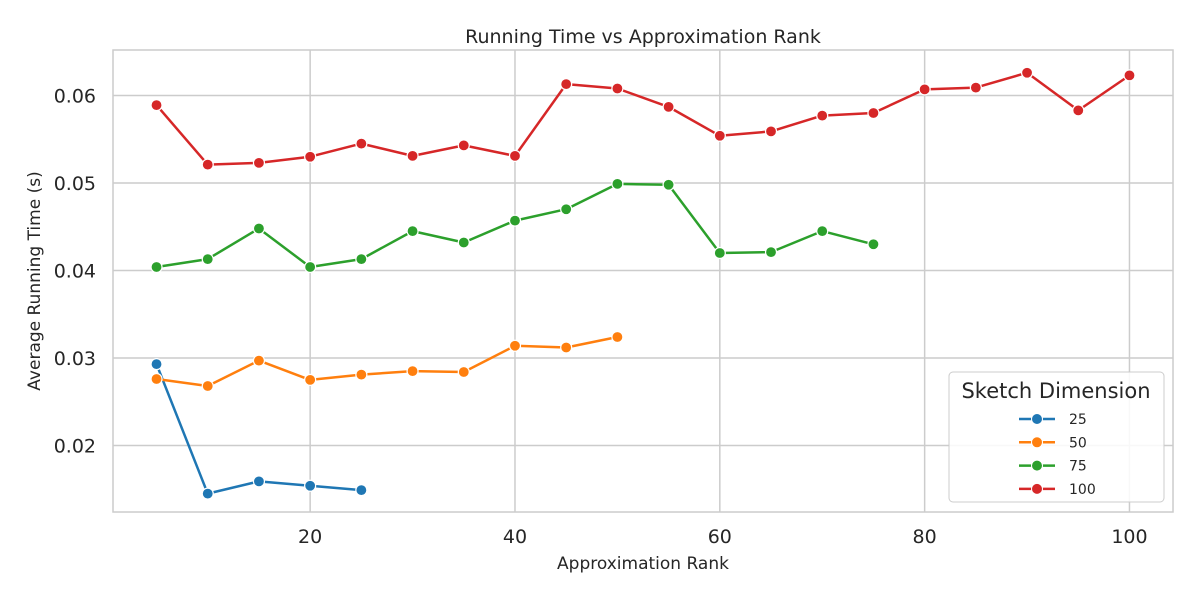  I want to click on y-tick-label: 0.04, so click(75, 272).